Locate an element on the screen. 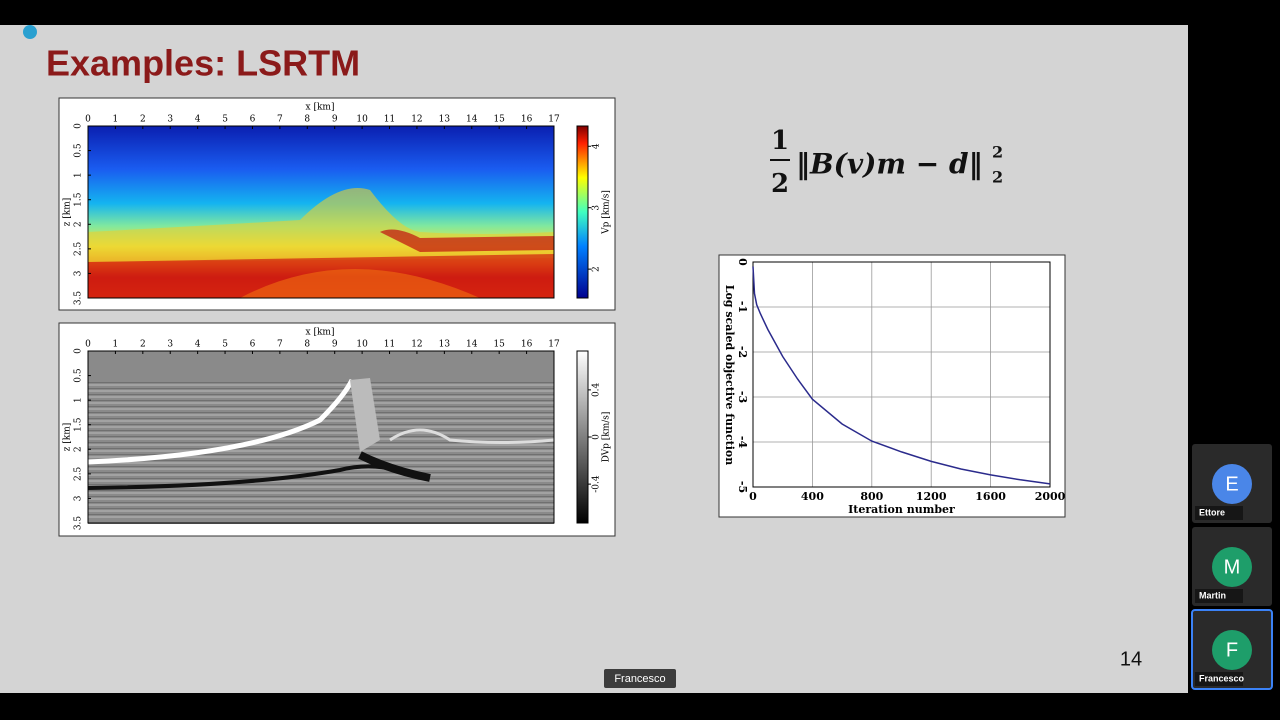  participant-name: Martin is located at coordinates (1212, 595).